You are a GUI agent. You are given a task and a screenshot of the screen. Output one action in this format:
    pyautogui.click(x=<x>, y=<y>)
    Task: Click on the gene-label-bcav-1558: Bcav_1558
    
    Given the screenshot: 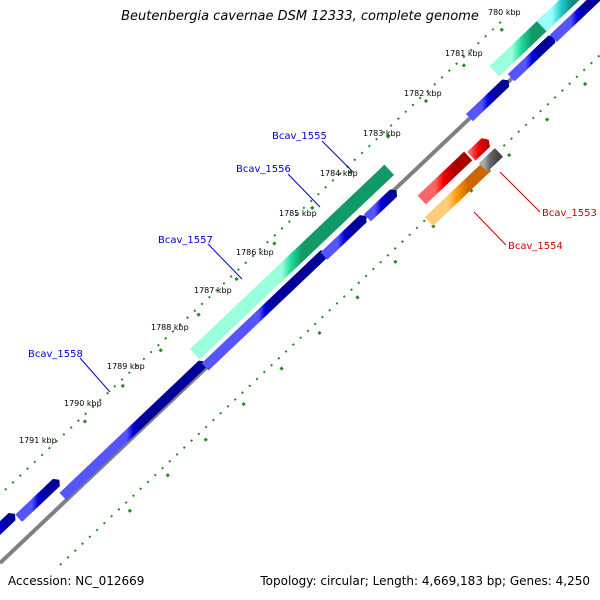 What is the action you would take?
    pyautogui.click(x=55, y=354)
    